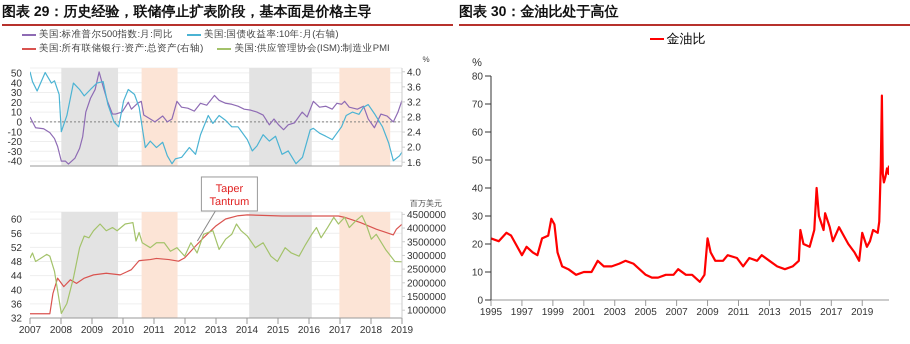 The width and height of the screenshot is (910, 344). Describe the element at coordinates (686, 39) in the screenshot. I see `legend-label: 金油比` at that location.